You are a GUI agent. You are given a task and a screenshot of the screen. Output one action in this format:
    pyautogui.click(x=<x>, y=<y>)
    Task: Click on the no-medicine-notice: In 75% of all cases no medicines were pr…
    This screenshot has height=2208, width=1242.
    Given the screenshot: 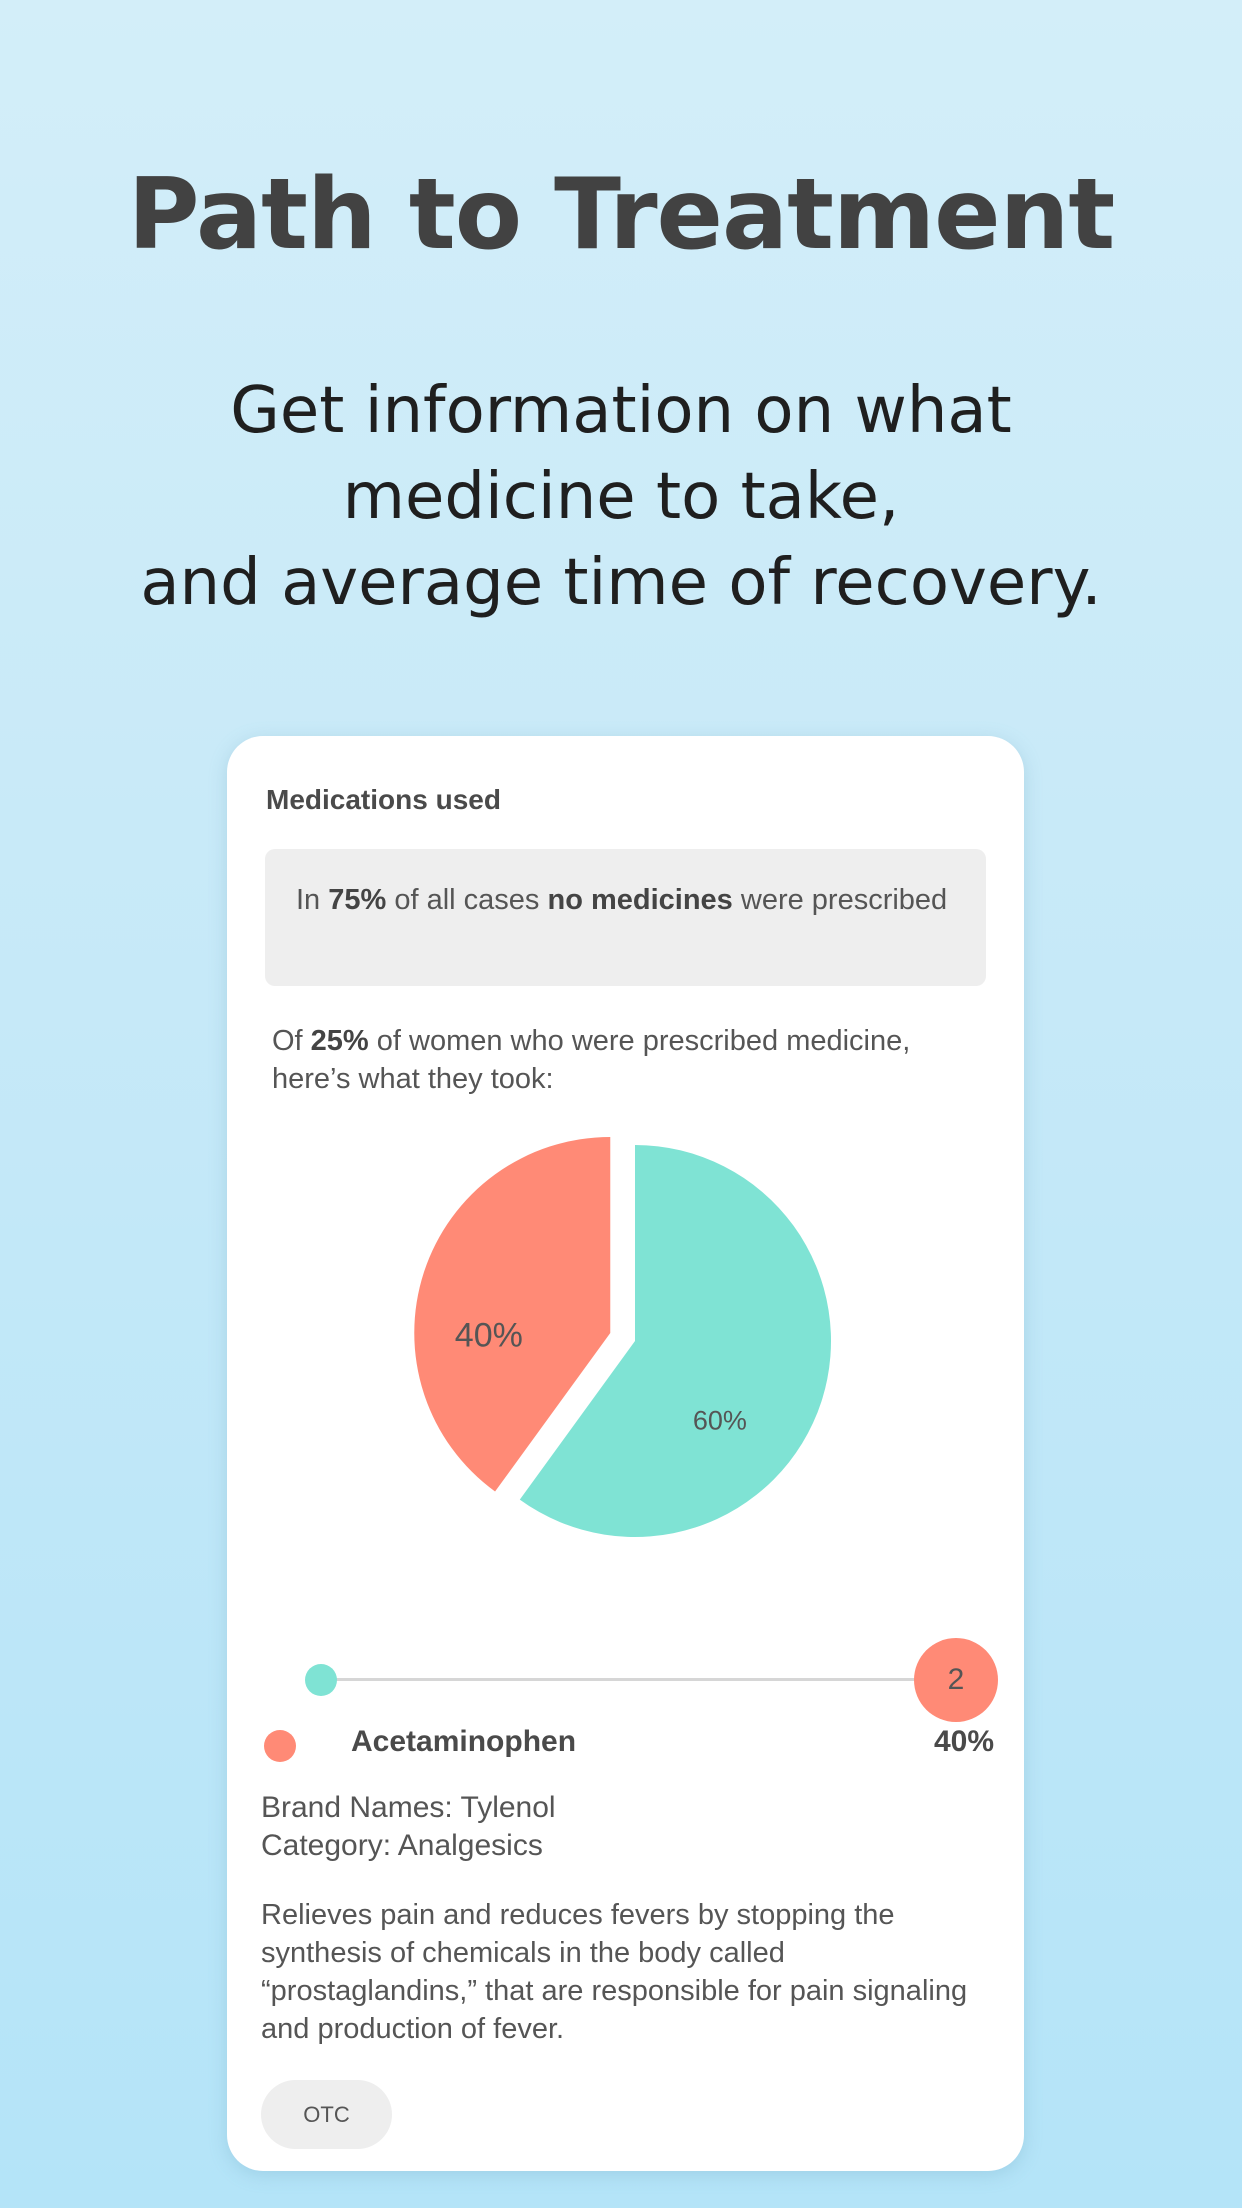 What is the action you would take?
    pyautogui.click(x=625, y=917)
    